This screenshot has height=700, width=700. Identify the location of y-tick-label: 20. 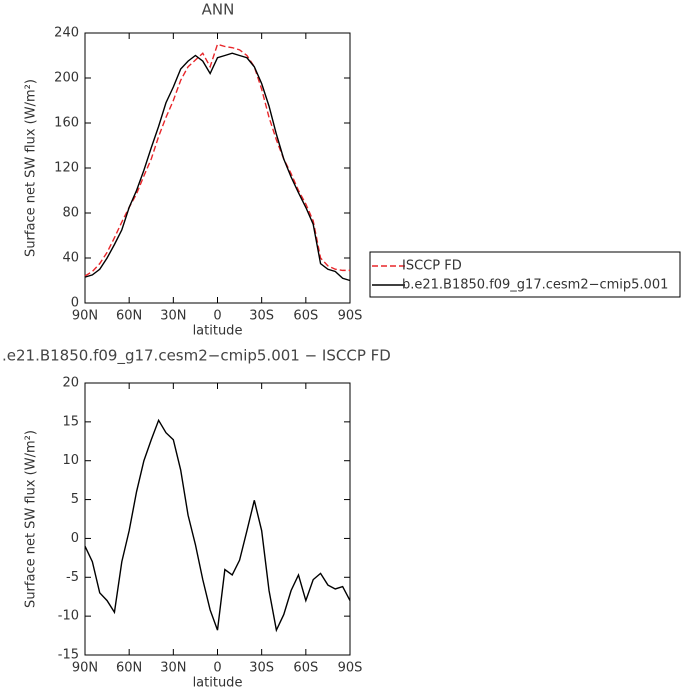
(70, 383).